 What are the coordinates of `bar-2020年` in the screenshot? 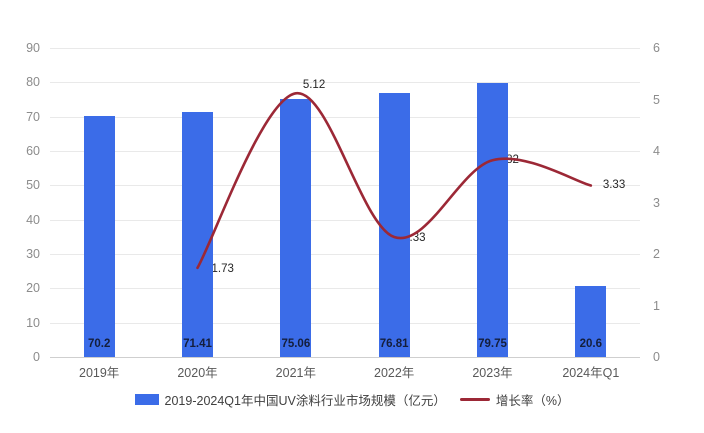 It's located at (197, 234).